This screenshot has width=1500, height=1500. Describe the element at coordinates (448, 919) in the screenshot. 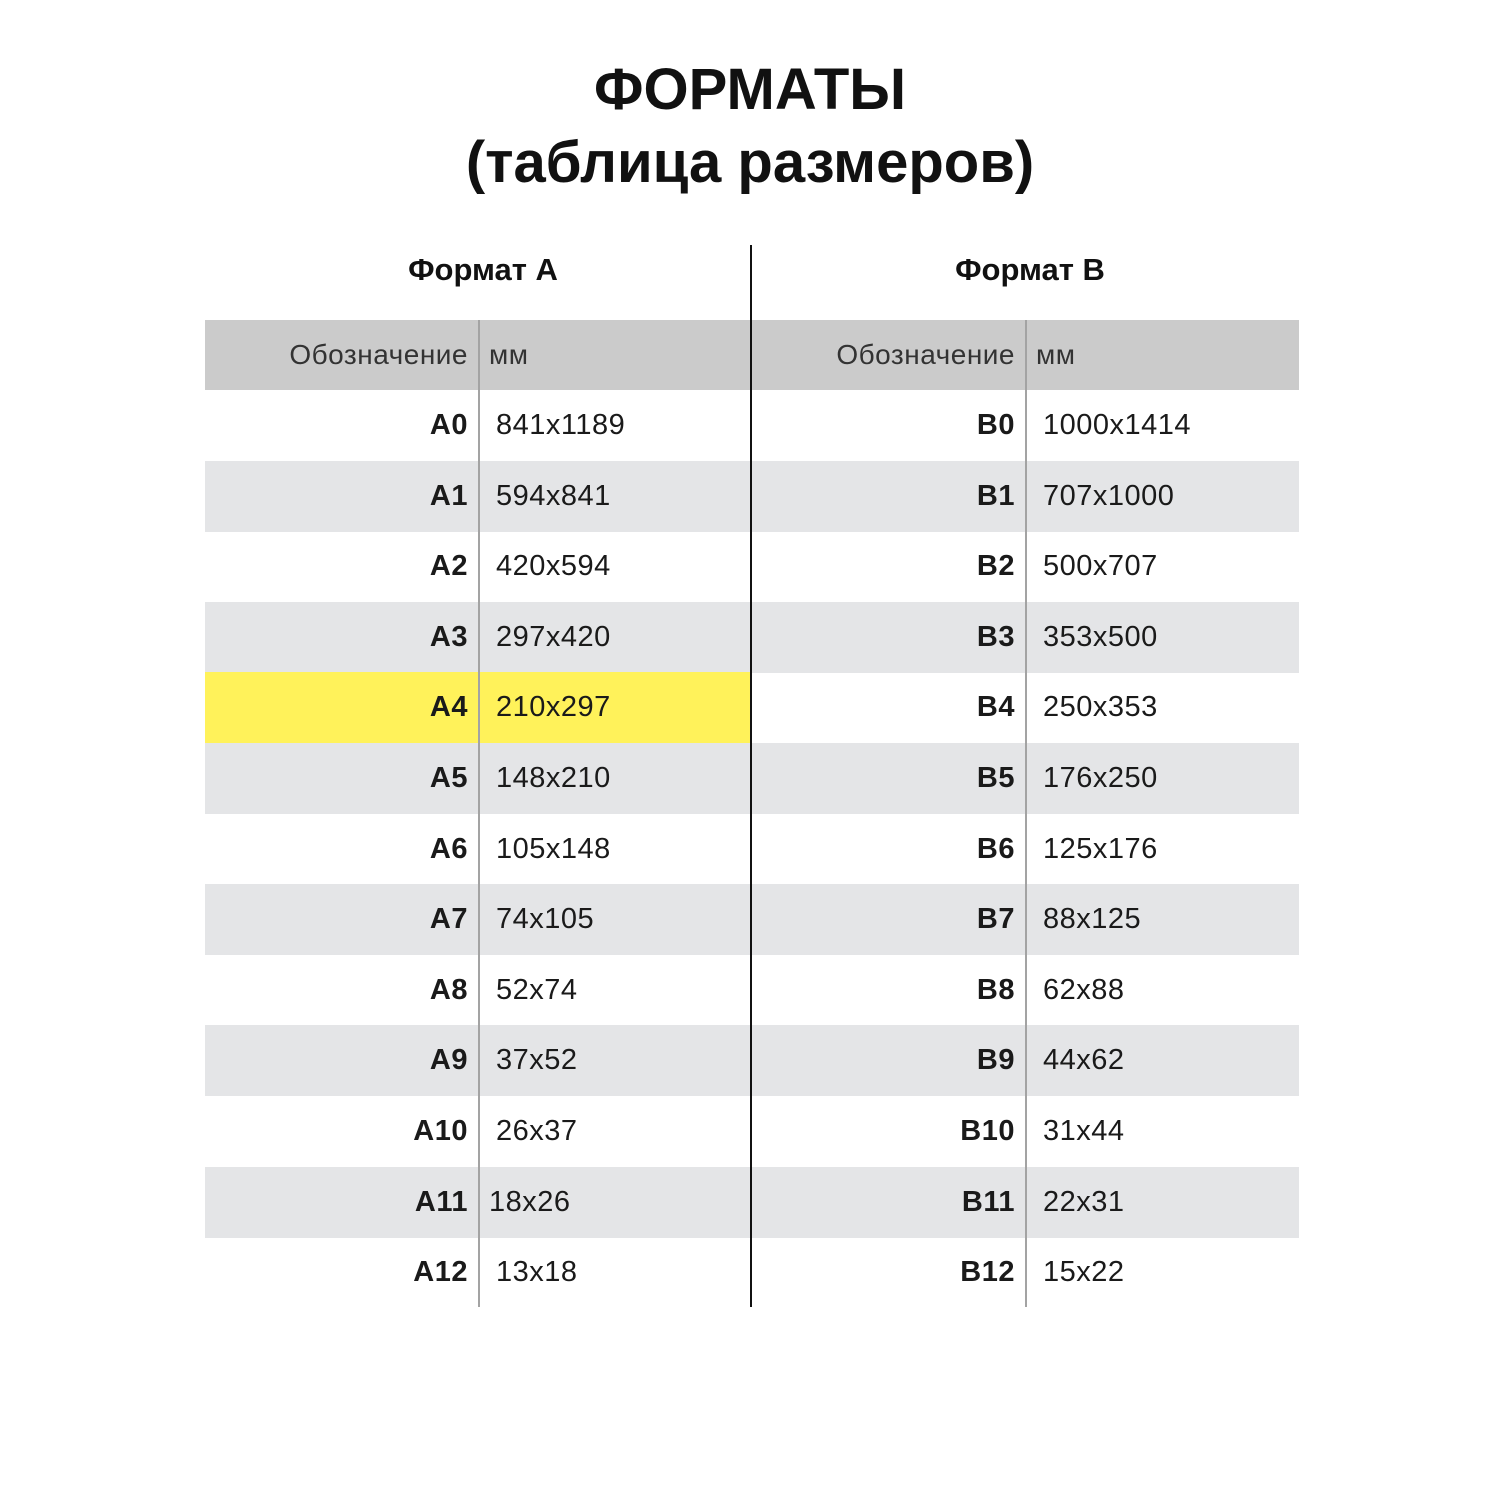

I see `designation-a: A7` at that location.